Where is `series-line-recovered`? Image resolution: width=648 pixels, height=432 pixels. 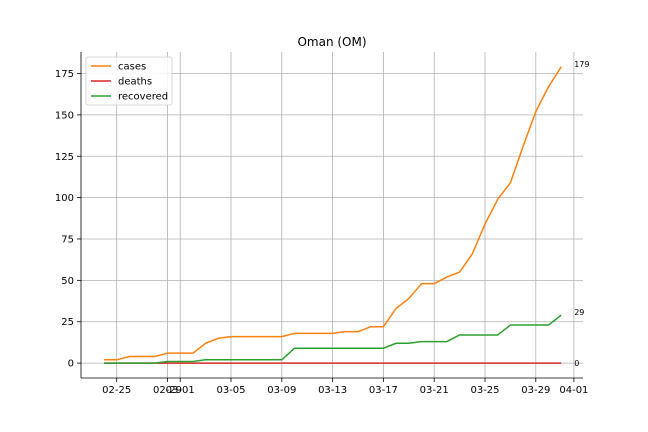
series-line-recovered is located at coordinates (333, 339).